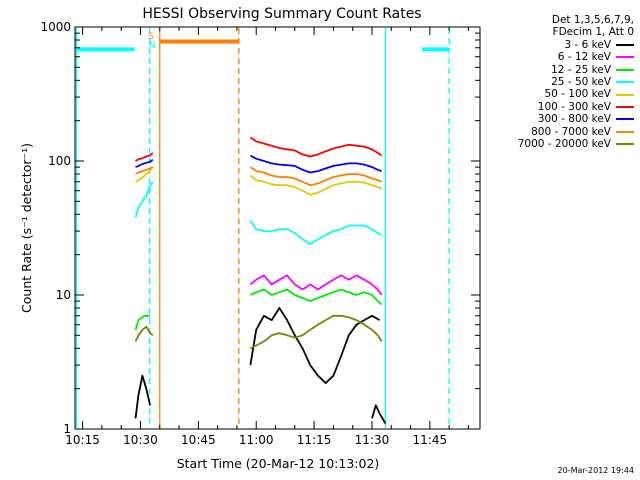 The image size is (640, 480). I want to click on legend-item: 12 - 25 keV, so click(559, 70).